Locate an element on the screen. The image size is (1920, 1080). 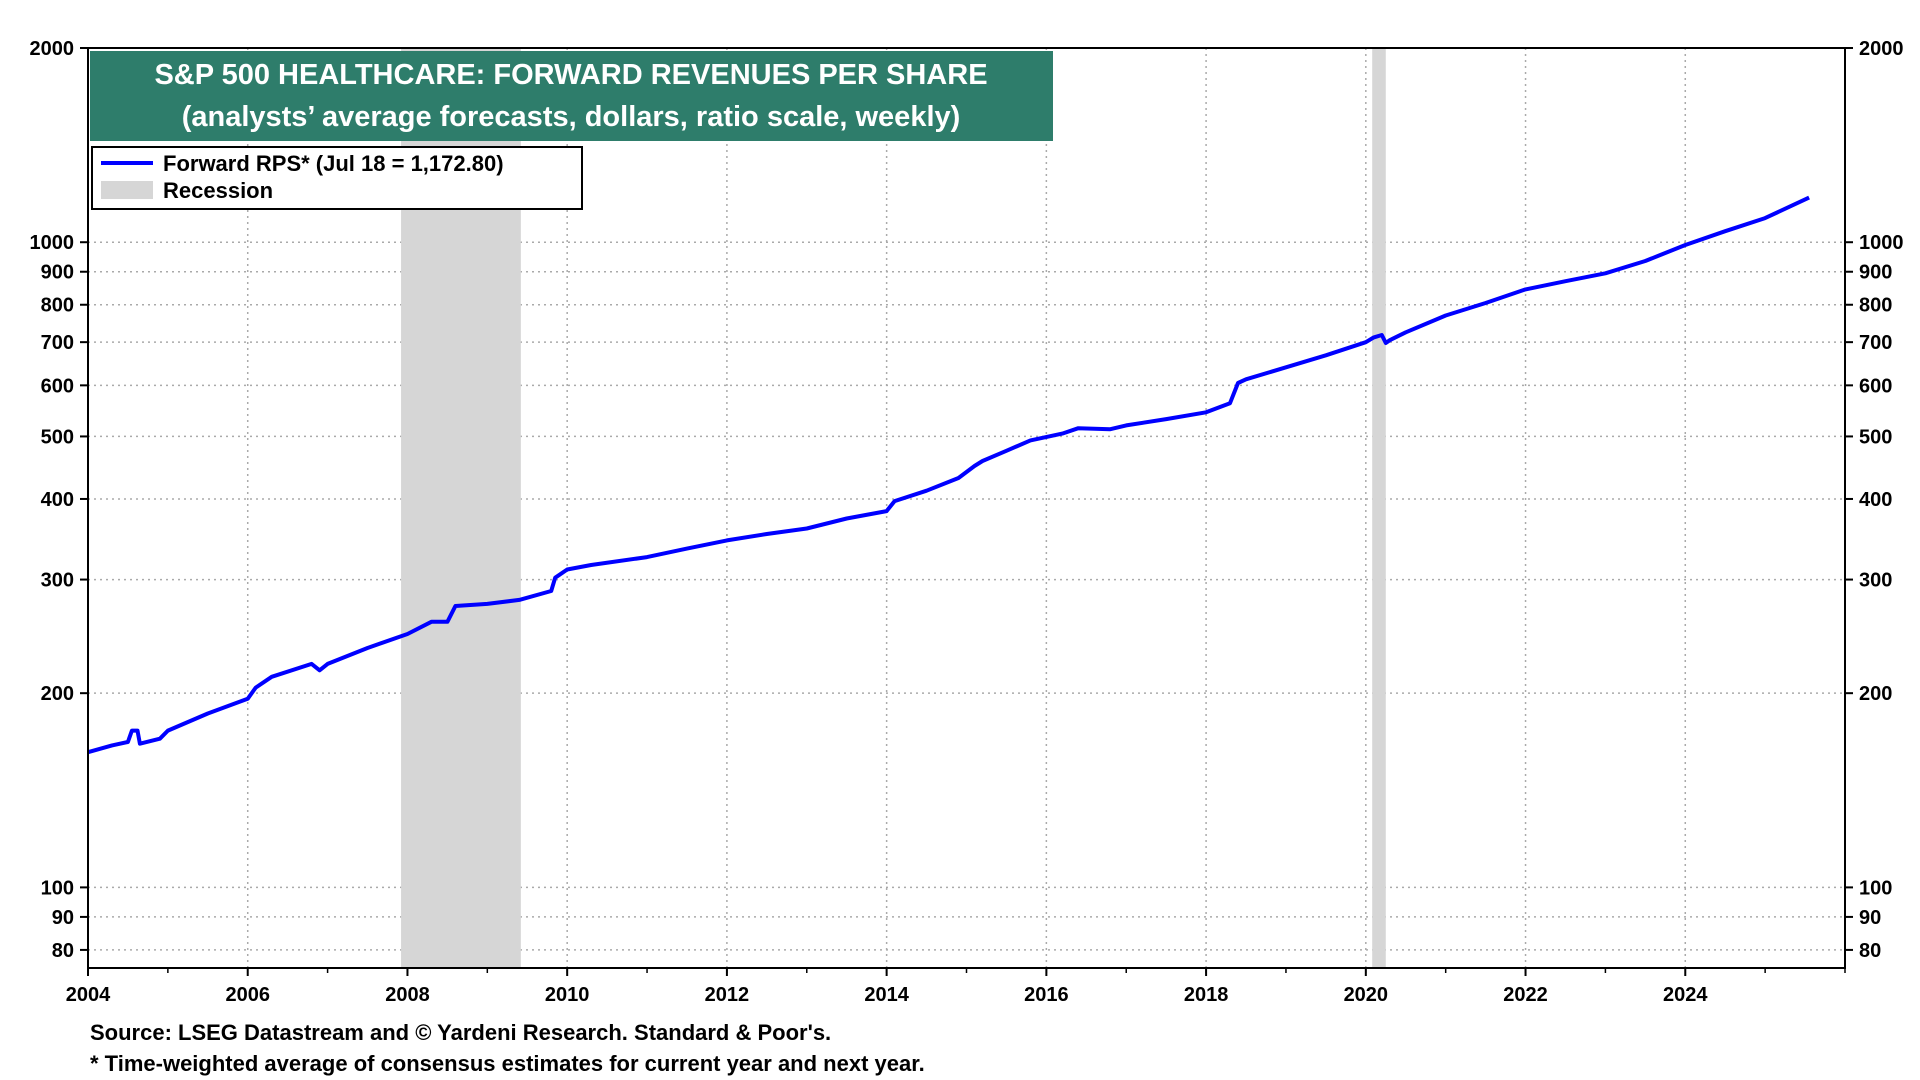
y-tick-label-left: 100 is located at coordinates (57, 888).